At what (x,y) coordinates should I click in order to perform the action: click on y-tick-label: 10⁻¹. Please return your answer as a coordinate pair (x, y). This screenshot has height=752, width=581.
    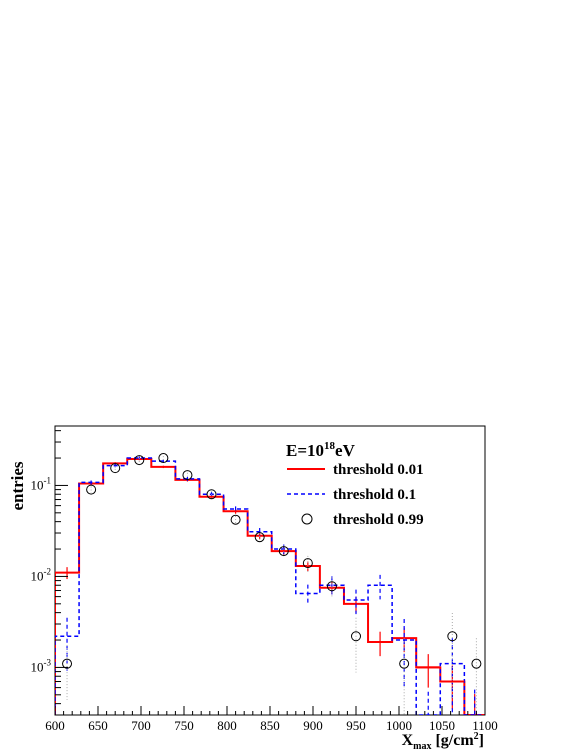
    Looking at the image, I should click on (41, 483).